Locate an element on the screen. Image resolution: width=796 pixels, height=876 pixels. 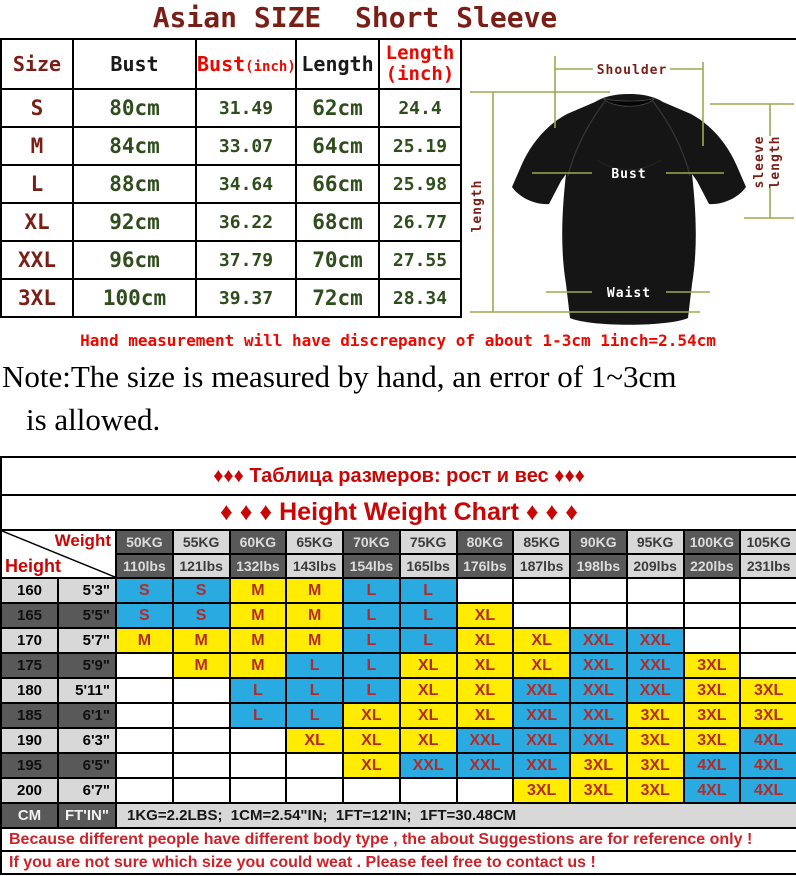
weight-lbs-cell: 154lbs is located at coordinates (371, 566).